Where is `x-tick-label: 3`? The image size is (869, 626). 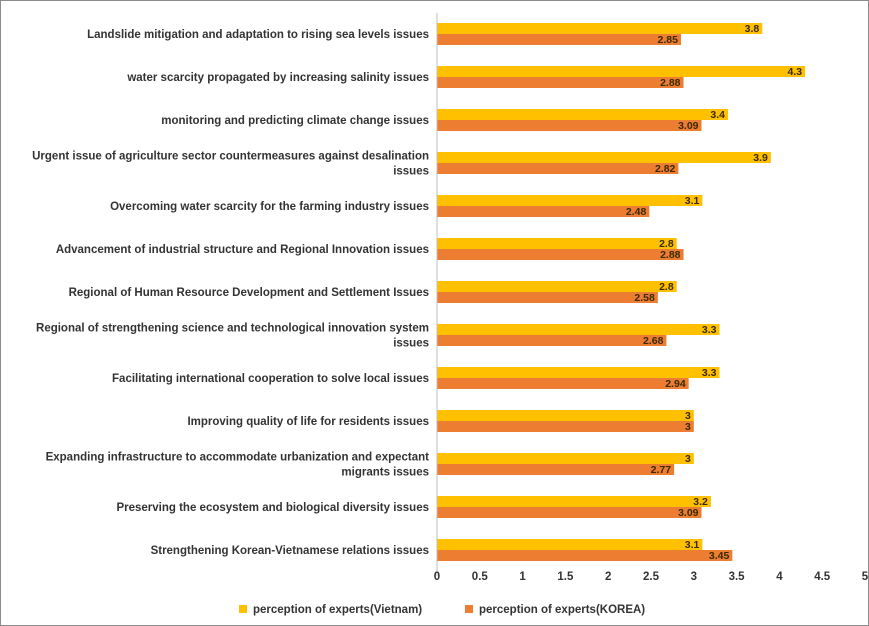 x-tick-label: 3 is located at coordinates (694, 577).